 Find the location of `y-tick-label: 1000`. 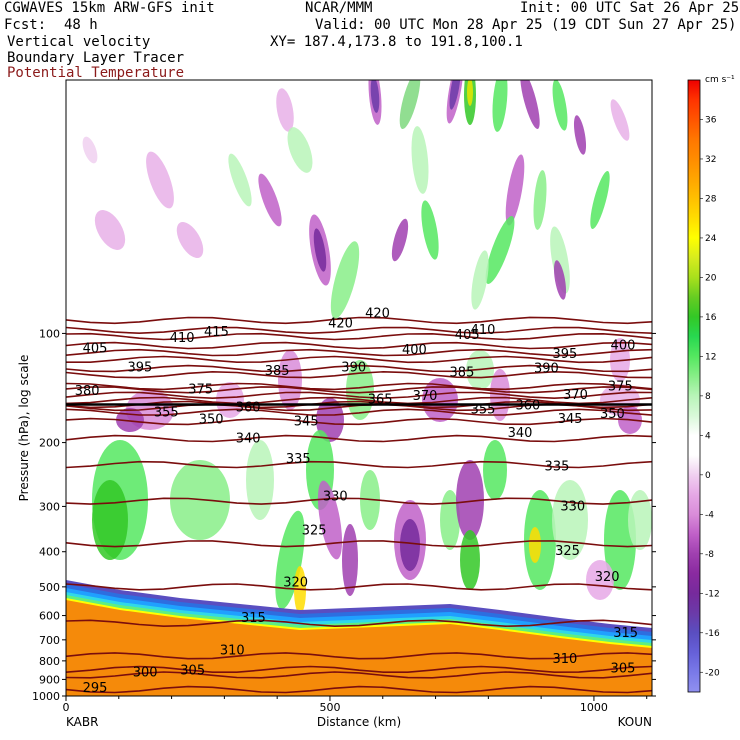

y-tick-label: 1000 is located at coordinates (46, 696).